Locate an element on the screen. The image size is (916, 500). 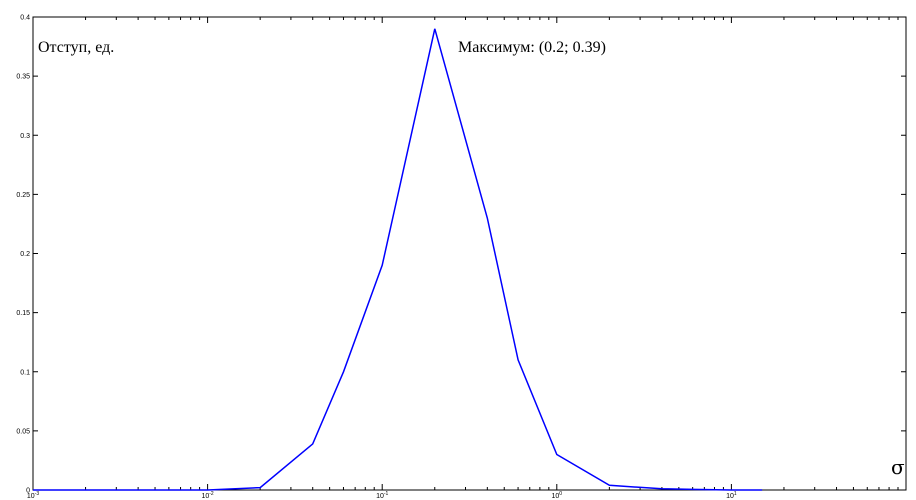
x-tick-label: 10⁻² is located at coordinates (207, 495).